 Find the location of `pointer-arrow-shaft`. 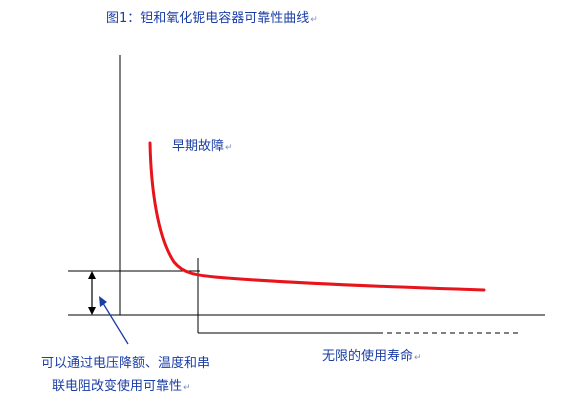

pointer-arrow-shaft is located at coordinates (114, 322).